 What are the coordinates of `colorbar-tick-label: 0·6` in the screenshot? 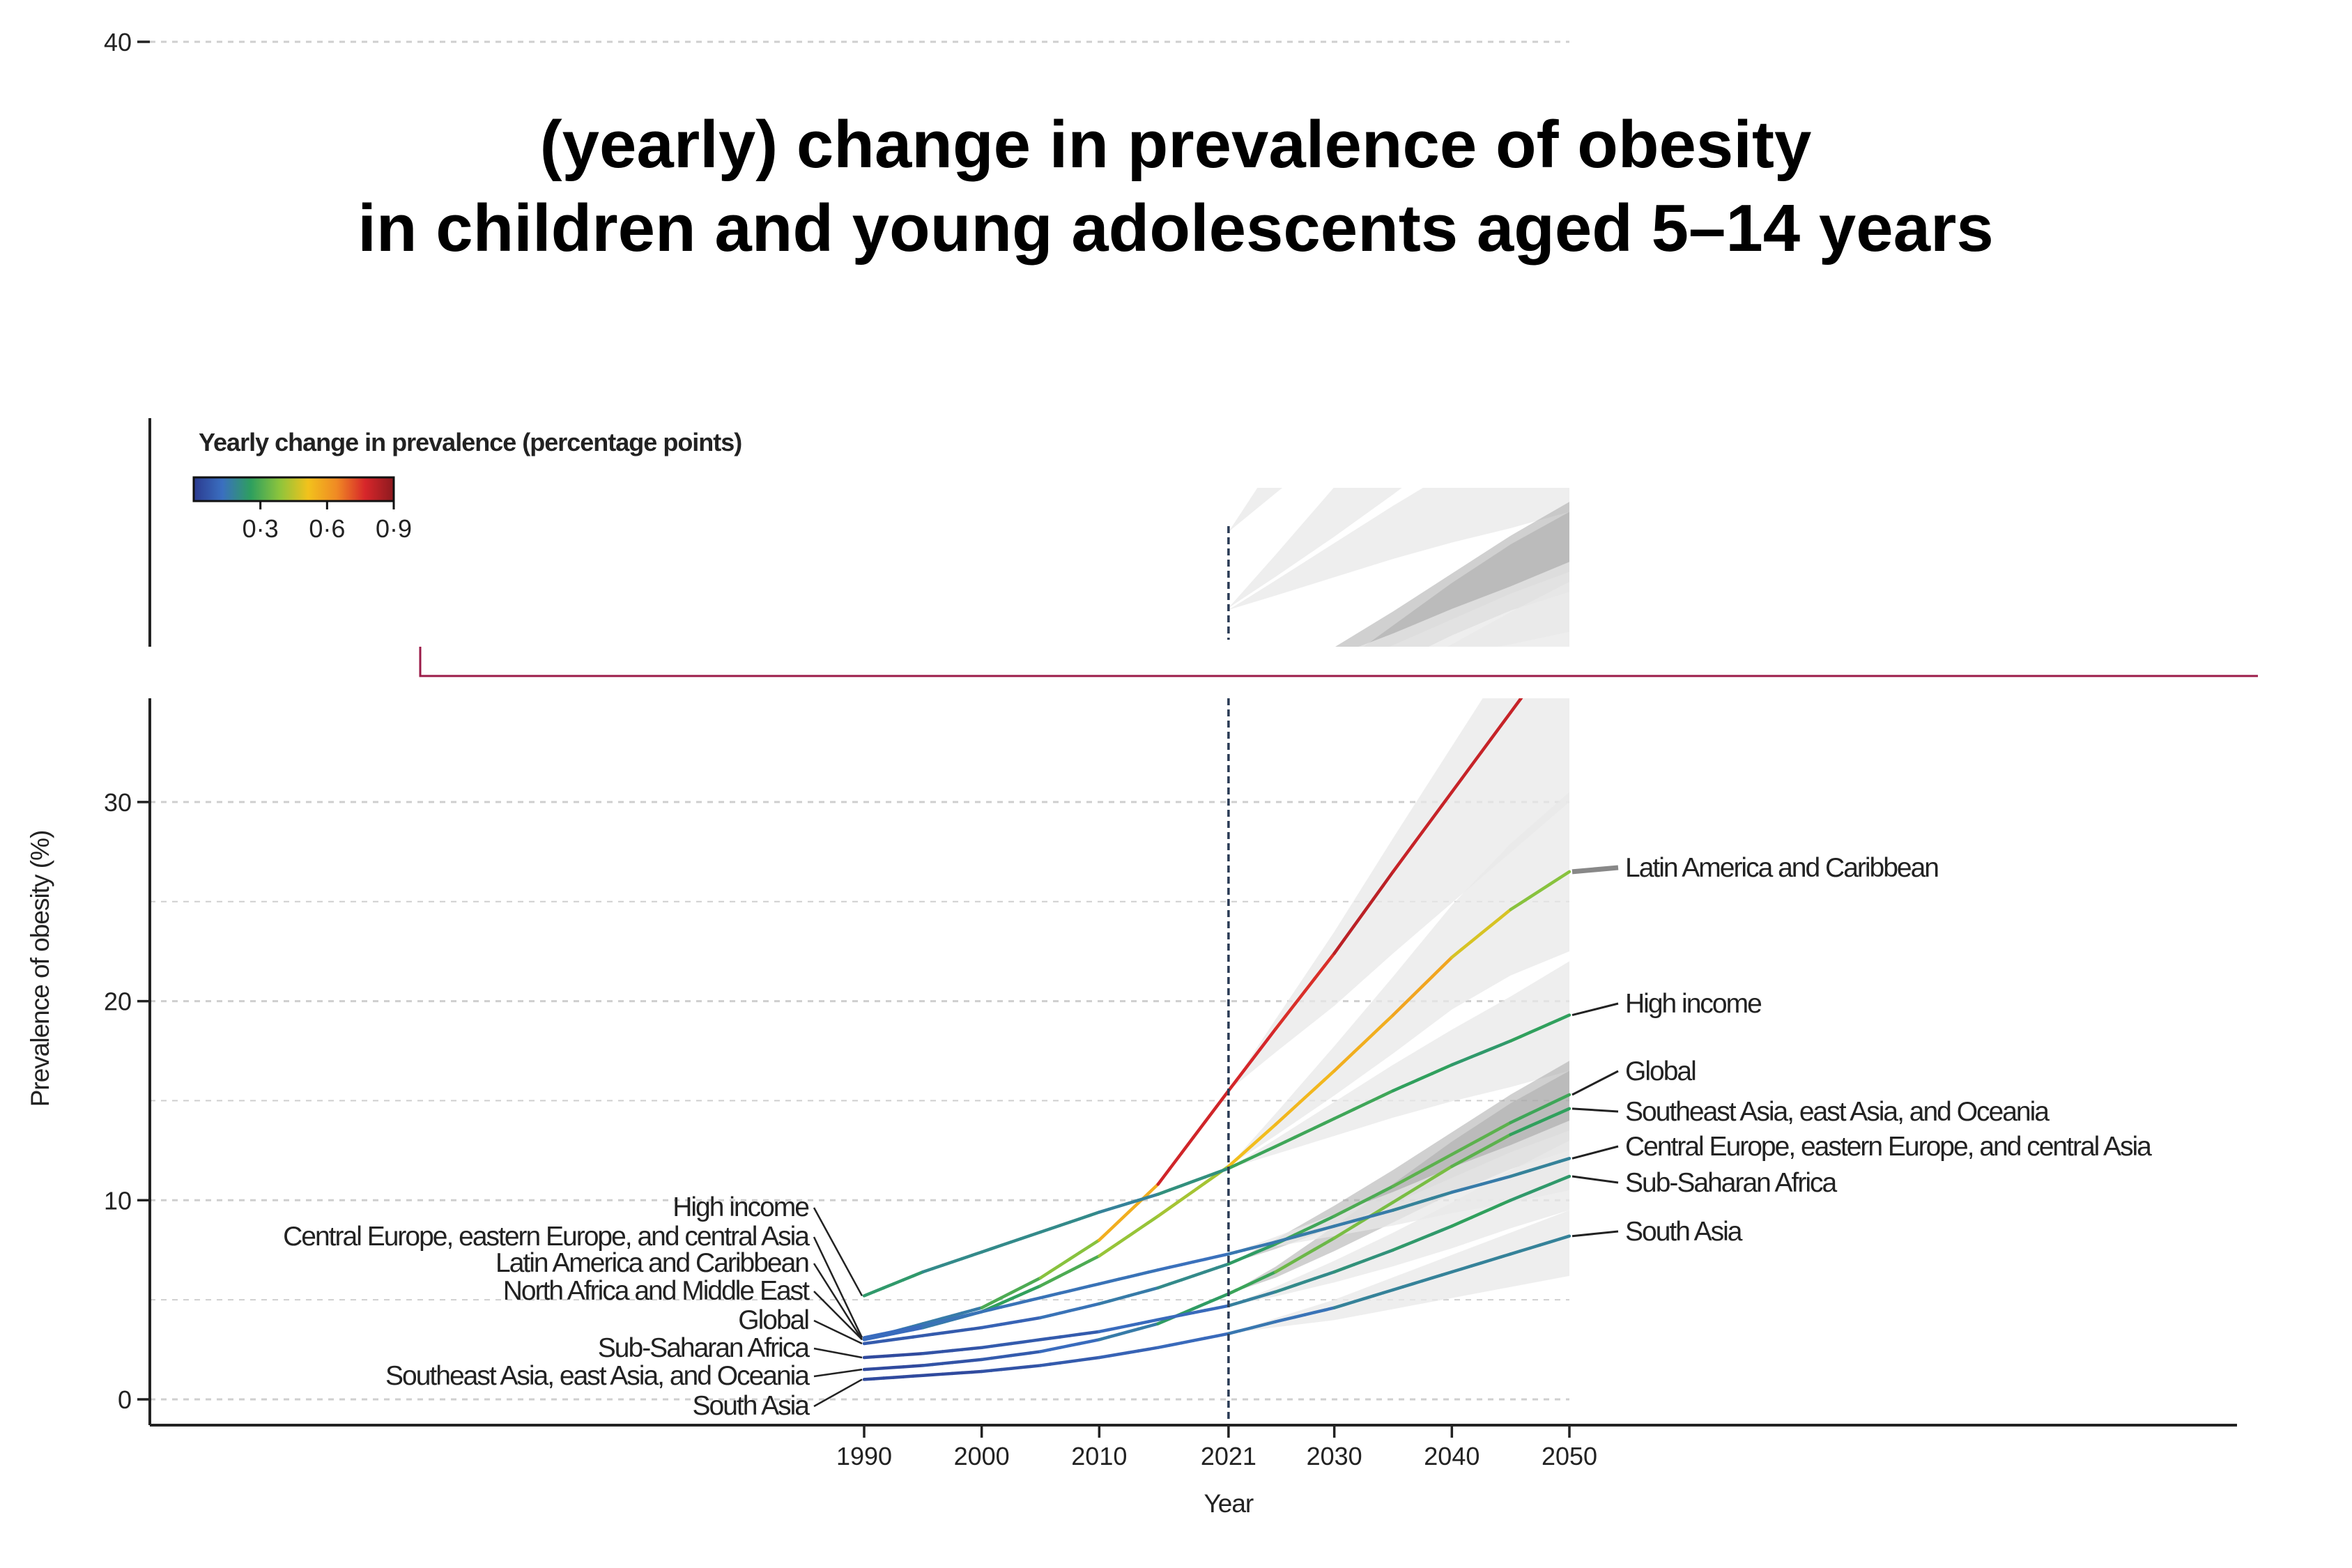 It's located at (327, 528).